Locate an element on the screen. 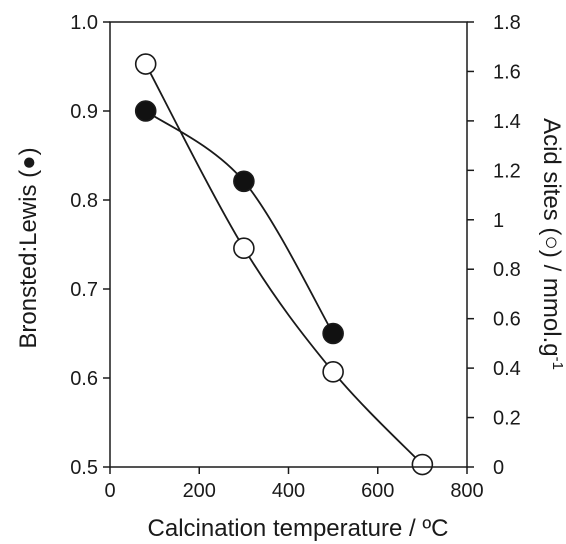 The image size is (566, 544). y-axis-right-title: Acid sites (○) / mmol.g-1 is located at coordinates (552, 244).